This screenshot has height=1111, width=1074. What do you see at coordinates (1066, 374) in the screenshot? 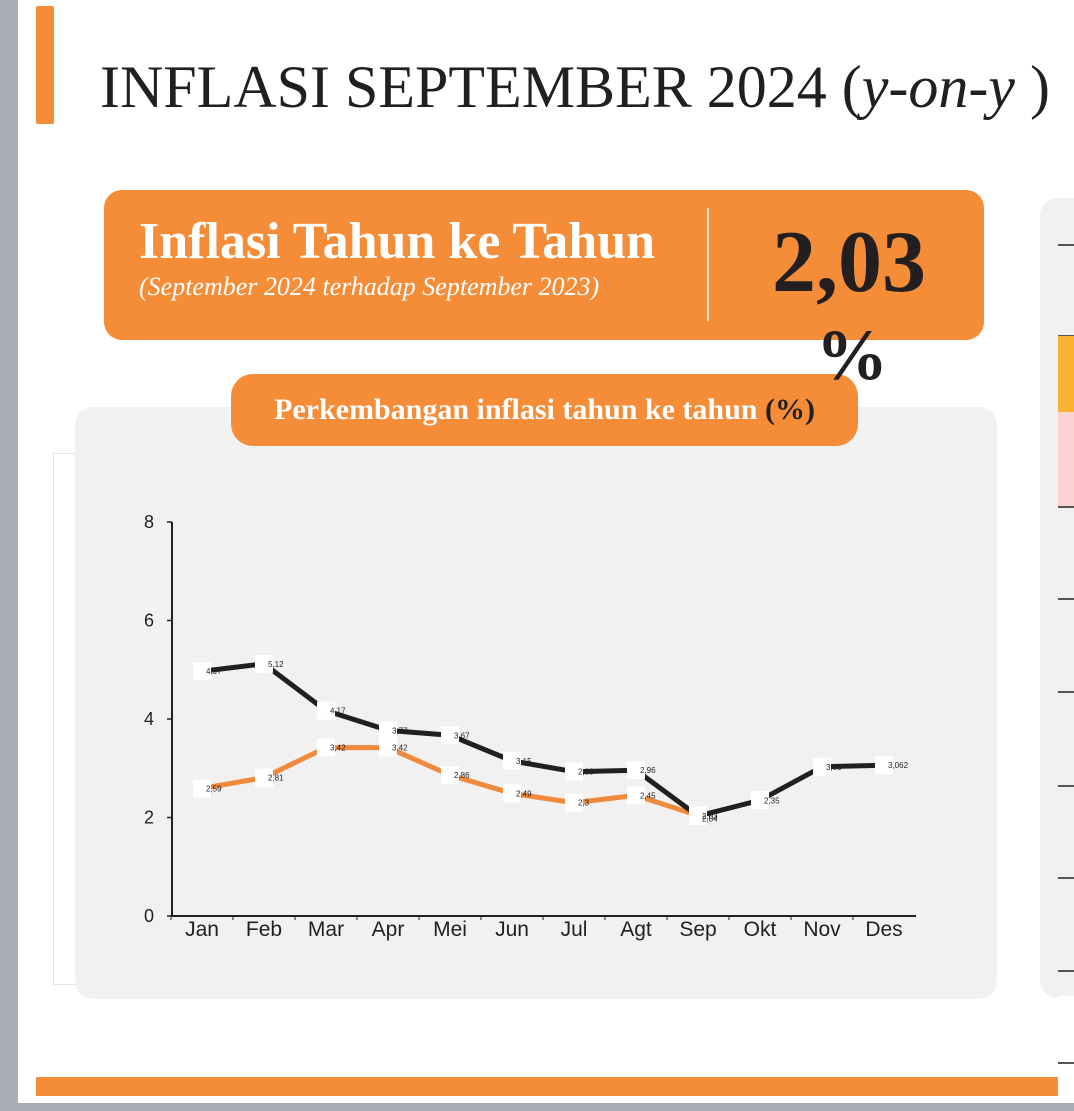
I see `right-panel-highlight-yellow` at bounding box center [1066, 374].